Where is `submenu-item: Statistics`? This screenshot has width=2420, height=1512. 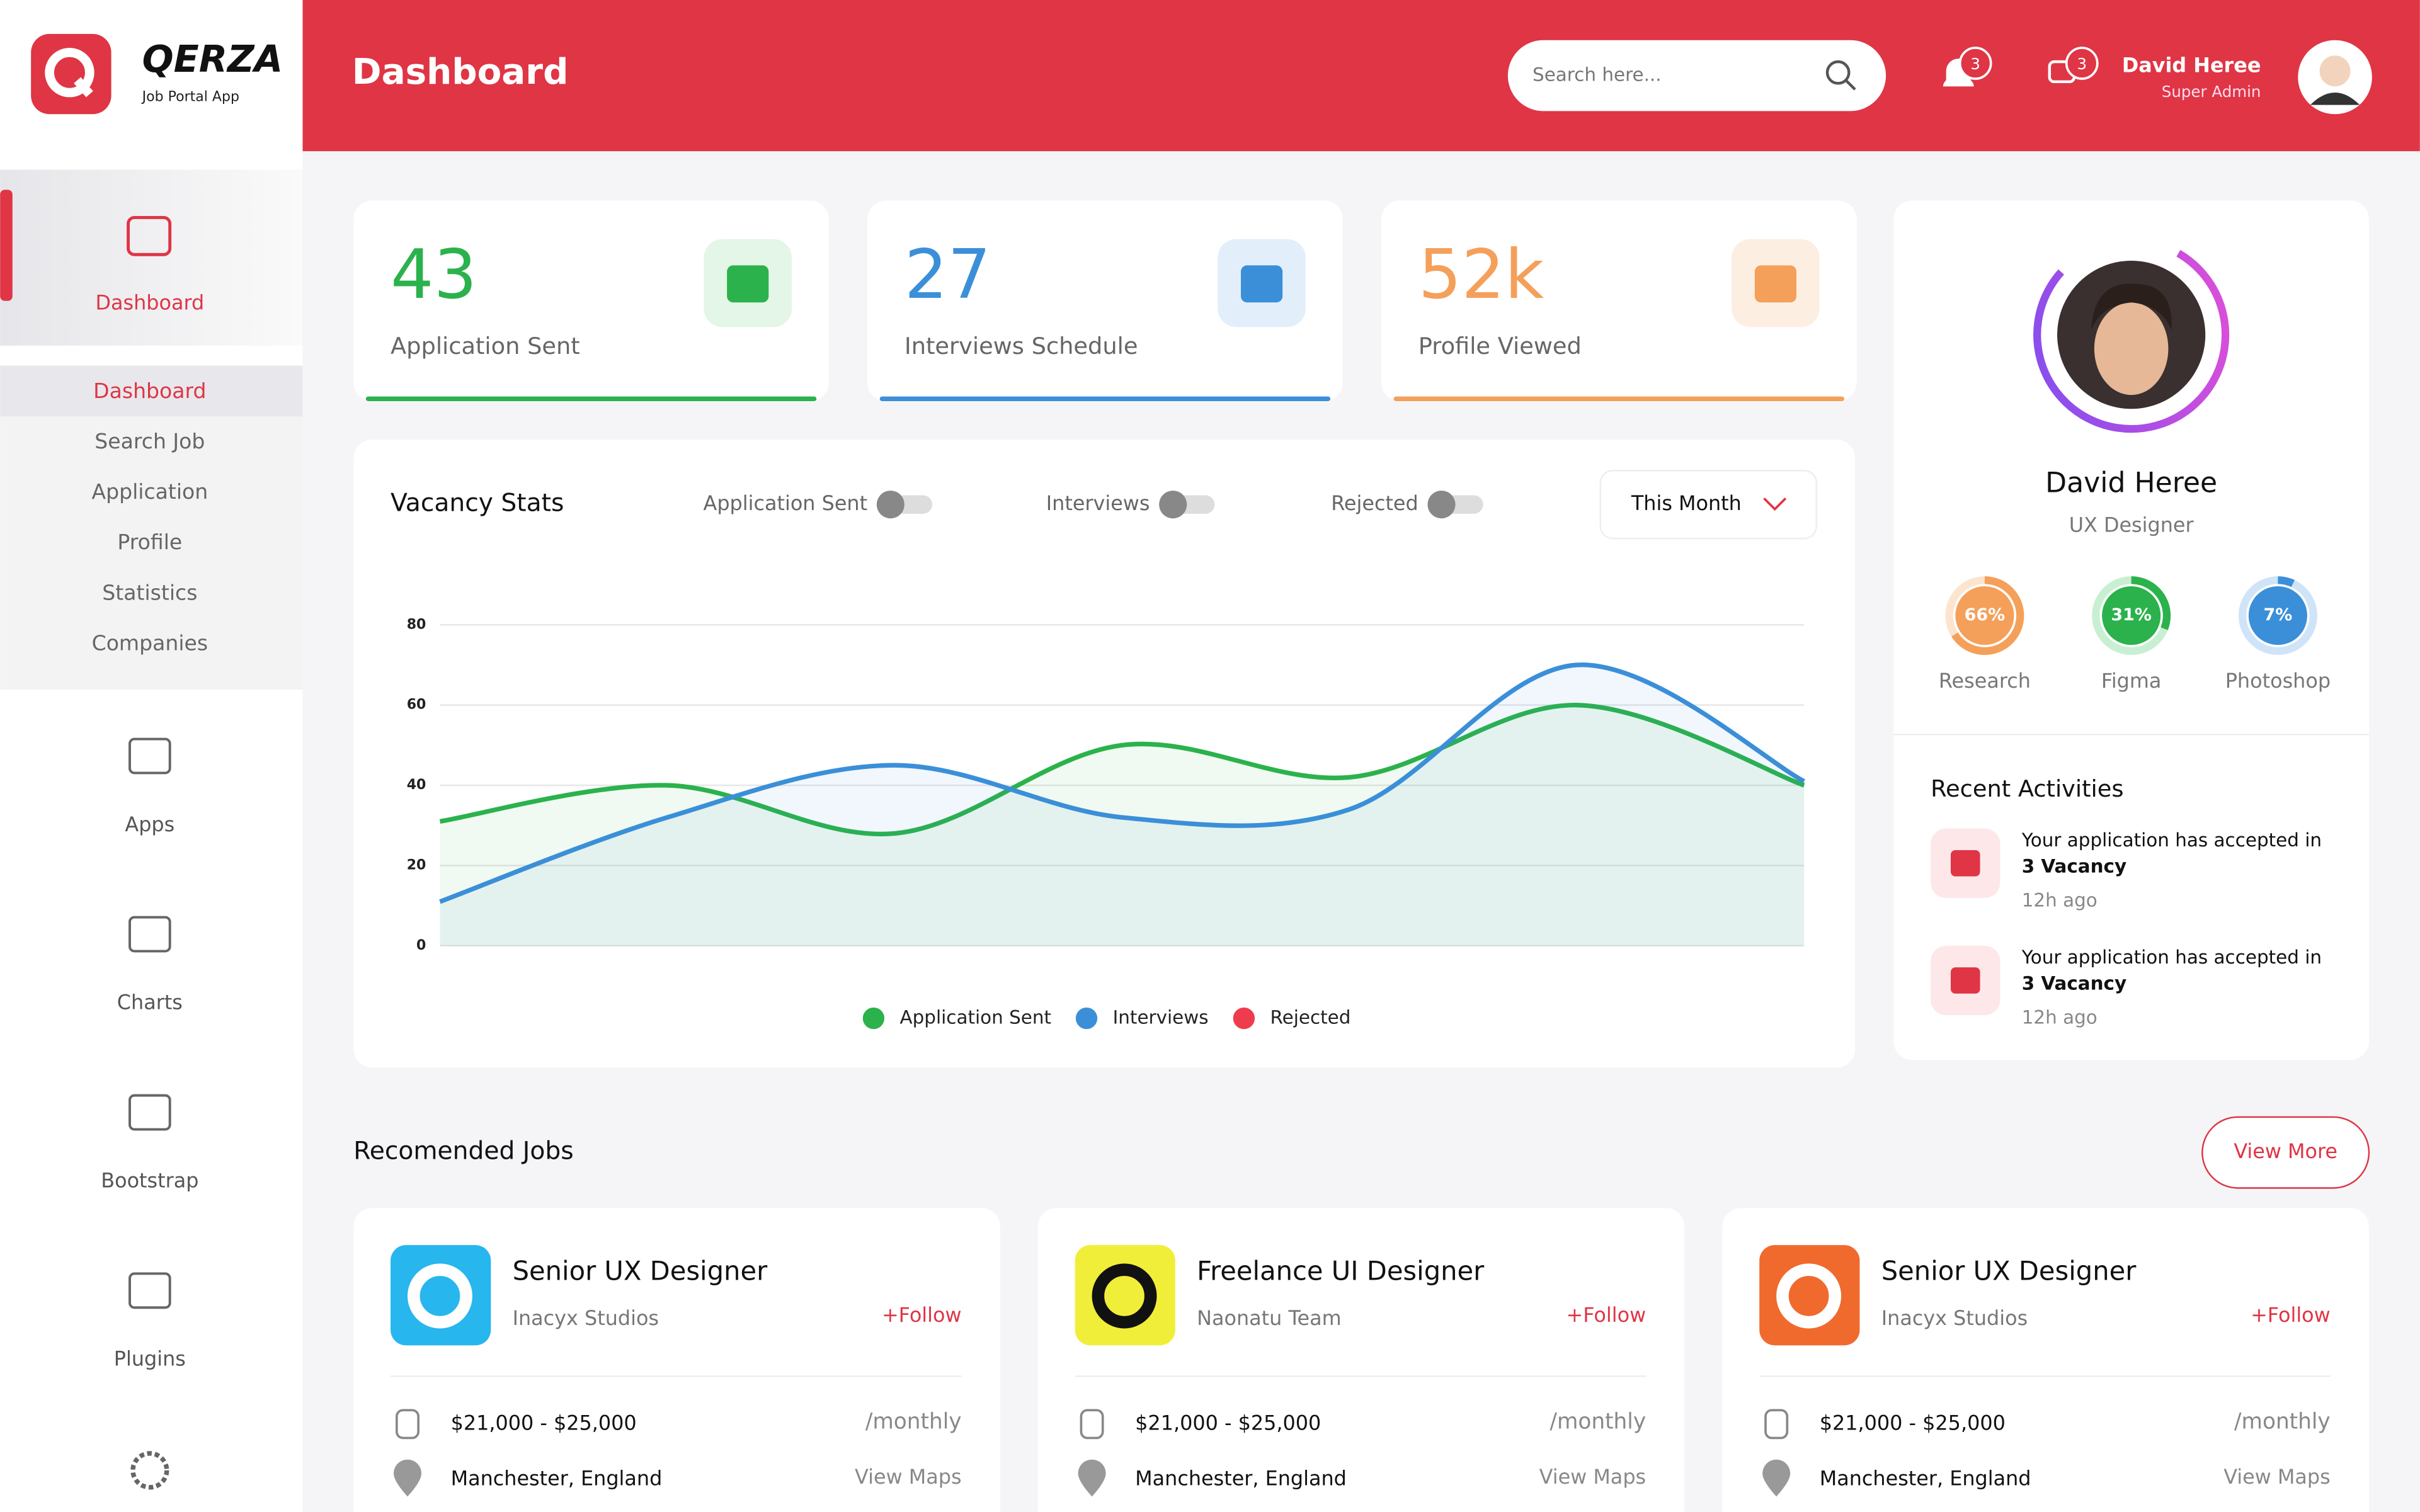 submenu-item: Statistics is located at coordinates (149, 592).